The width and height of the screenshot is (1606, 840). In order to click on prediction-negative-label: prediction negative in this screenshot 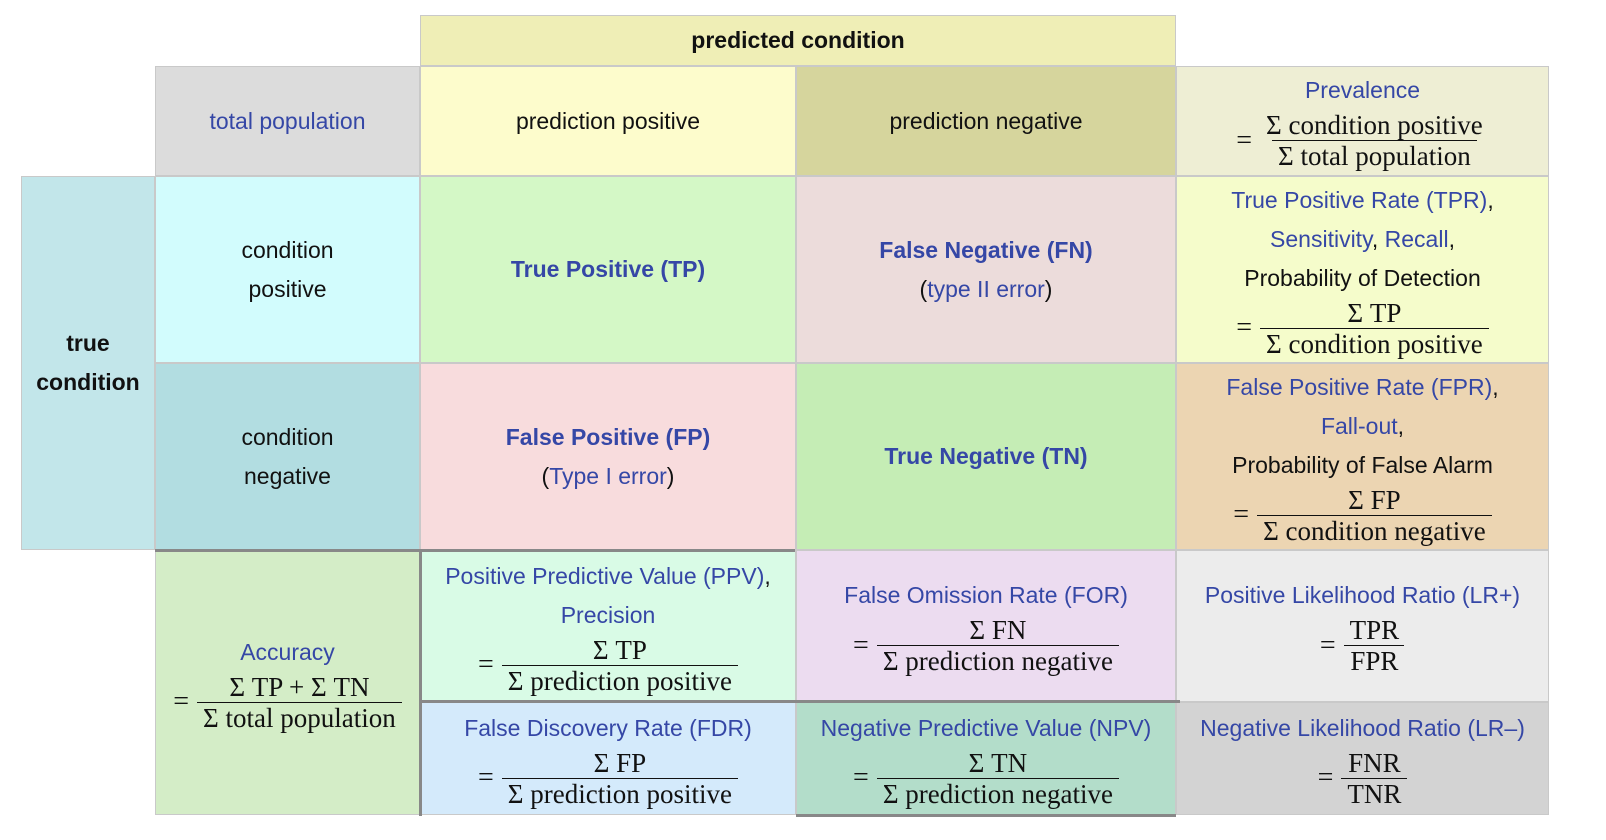, I will do `click(986, 120)`.